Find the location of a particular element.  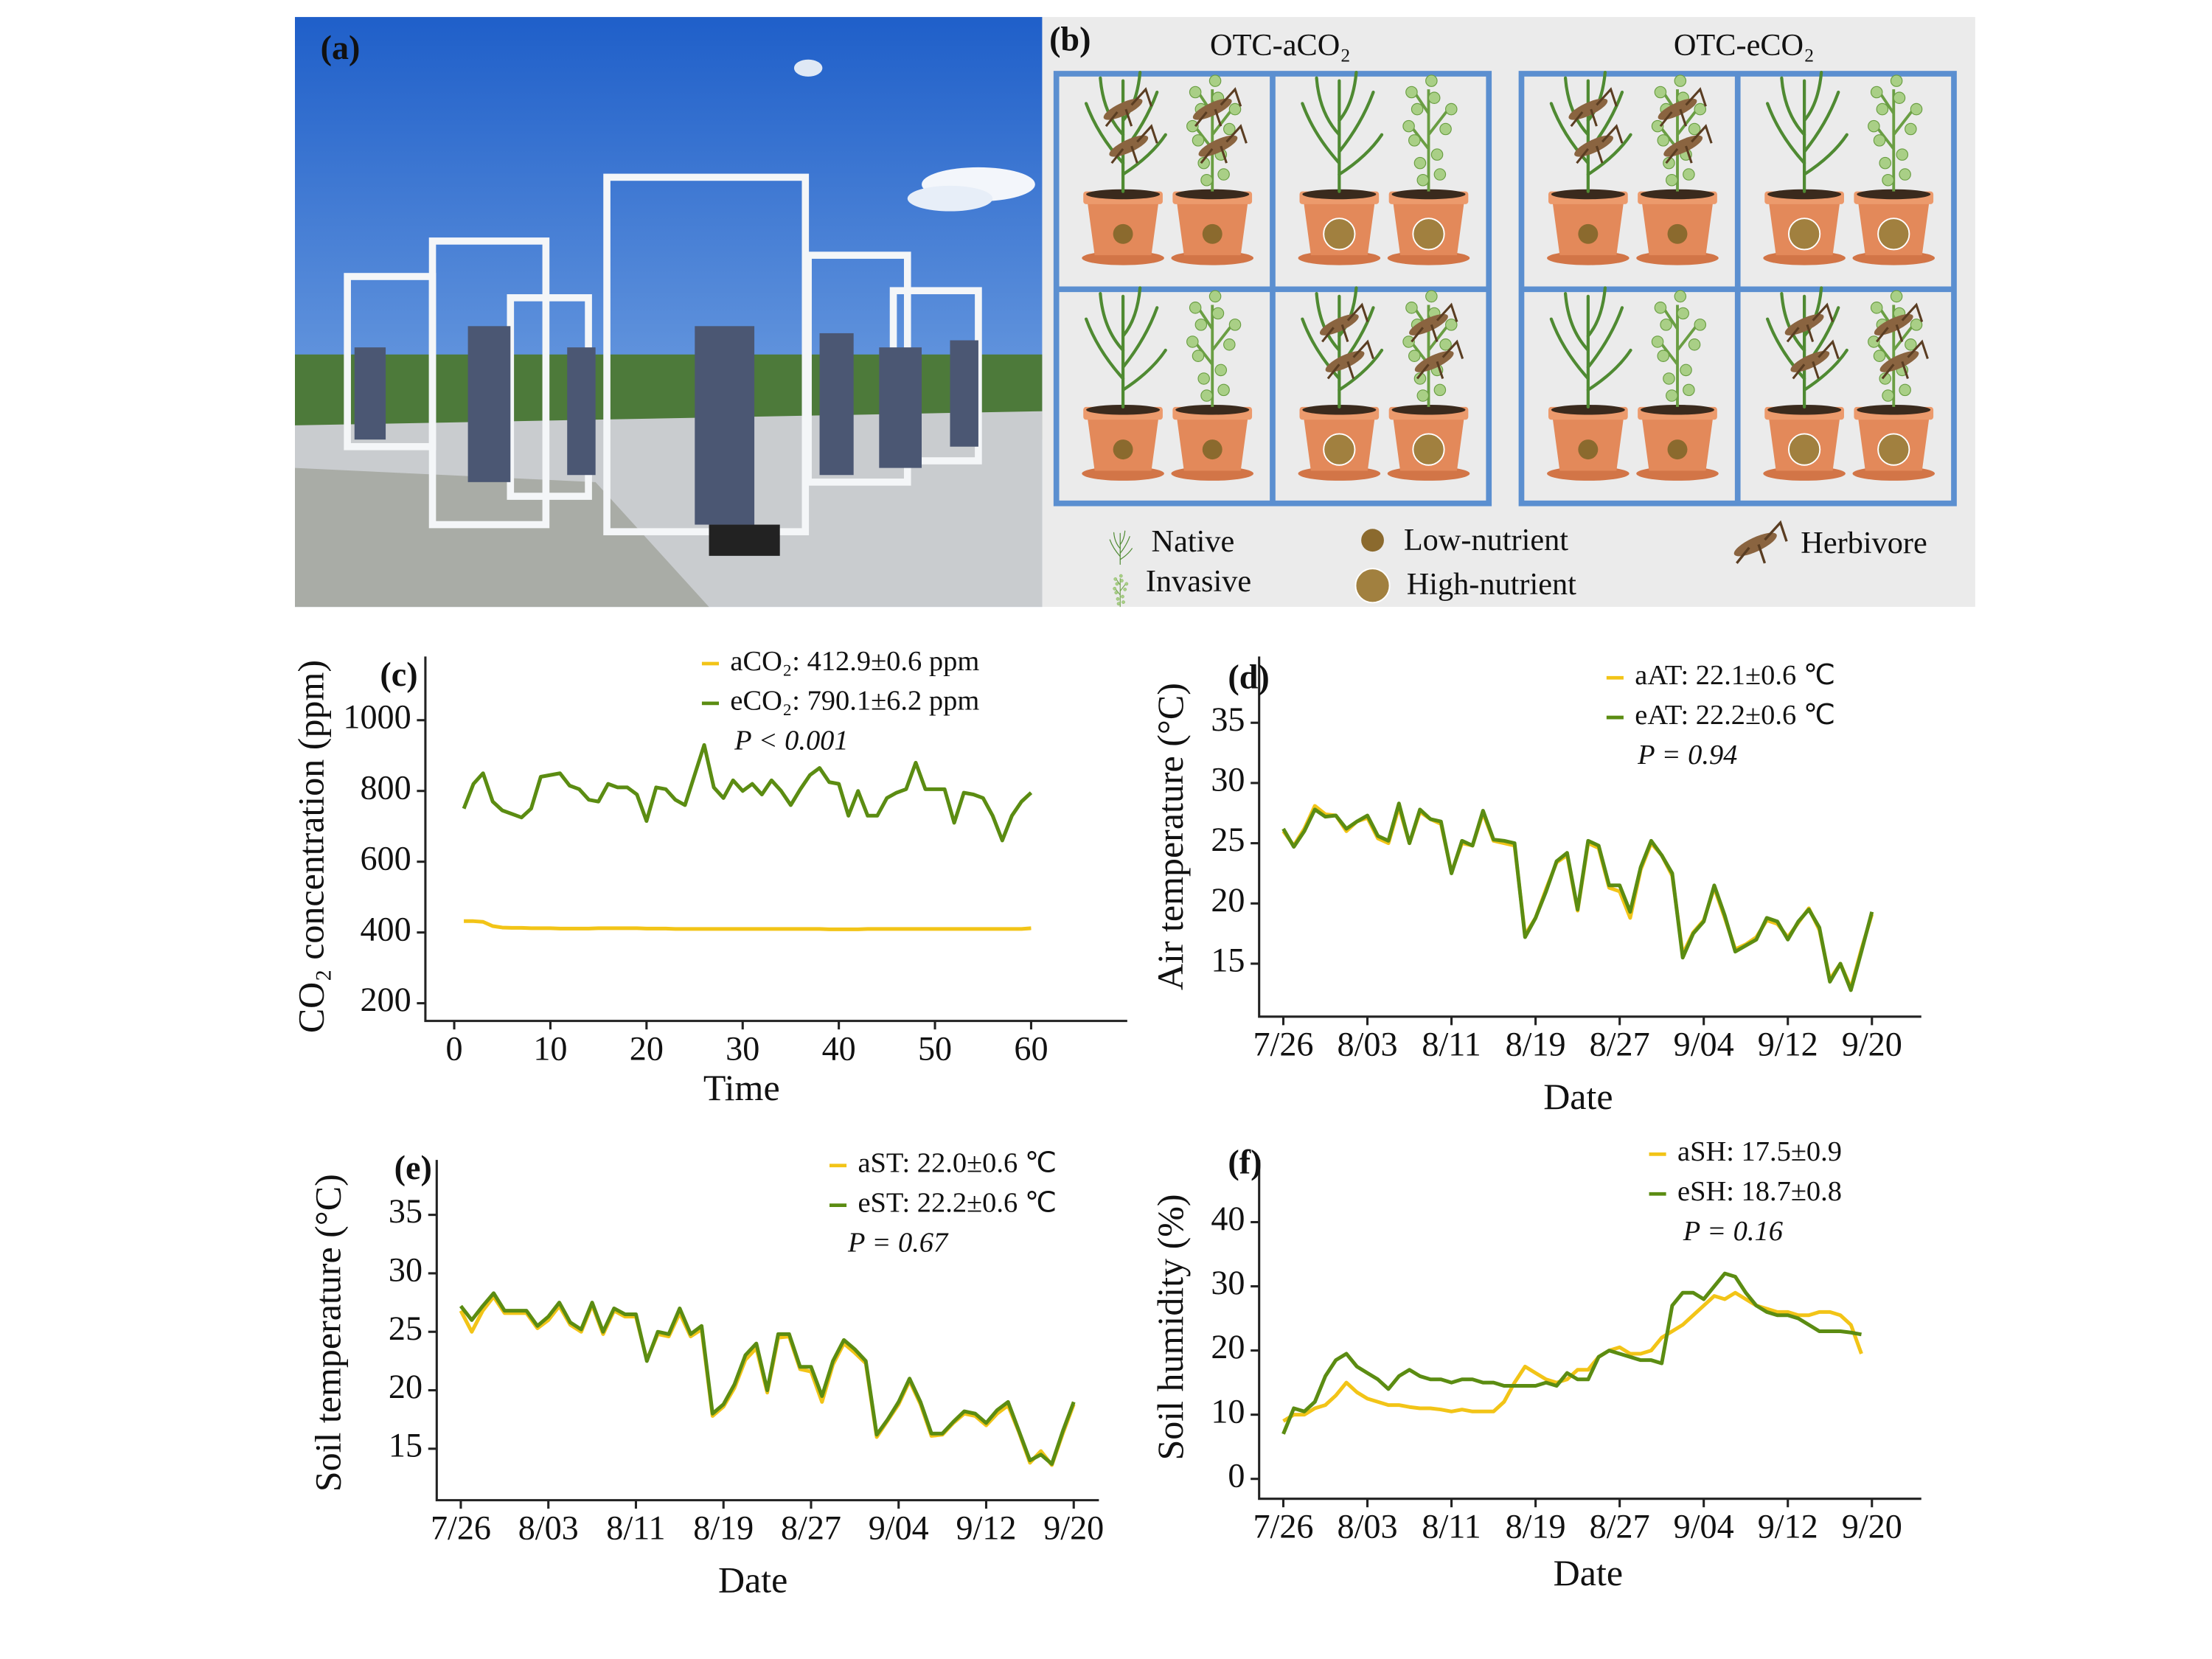

annotation: P = 0.67 is located at coordinates (898, 1242).